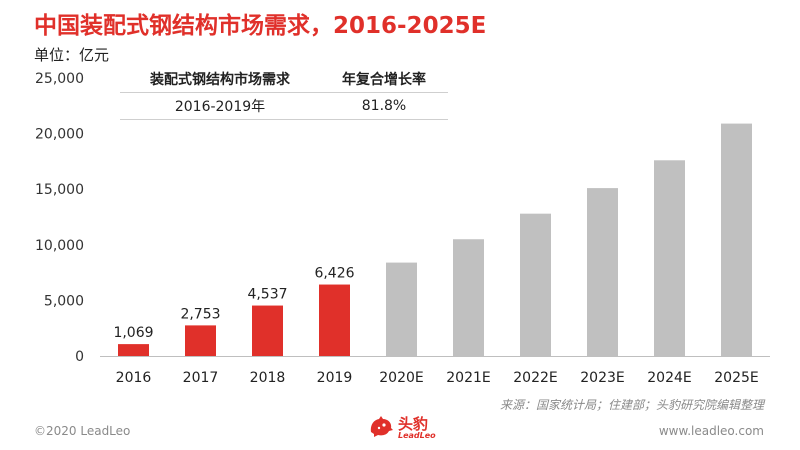 The height and width of the screenshot is (450, 800). What do you see at coordinates (72, 55) in the screenshot?
I see `unit-label: 单位：亿元` at bounding box center [72, 55].